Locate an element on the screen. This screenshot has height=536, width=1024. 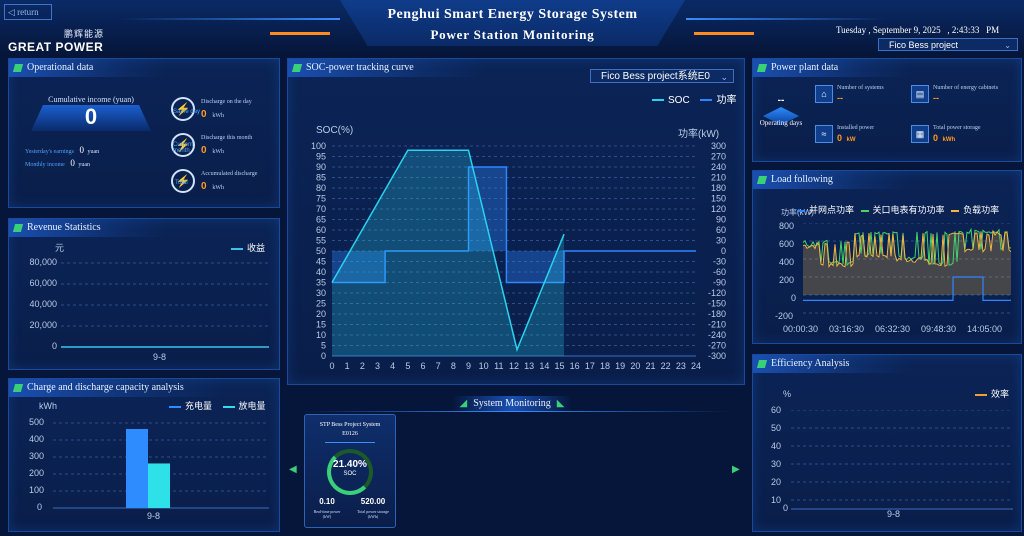
soc-right-tick: -90 is located at coordinates (719, 283).